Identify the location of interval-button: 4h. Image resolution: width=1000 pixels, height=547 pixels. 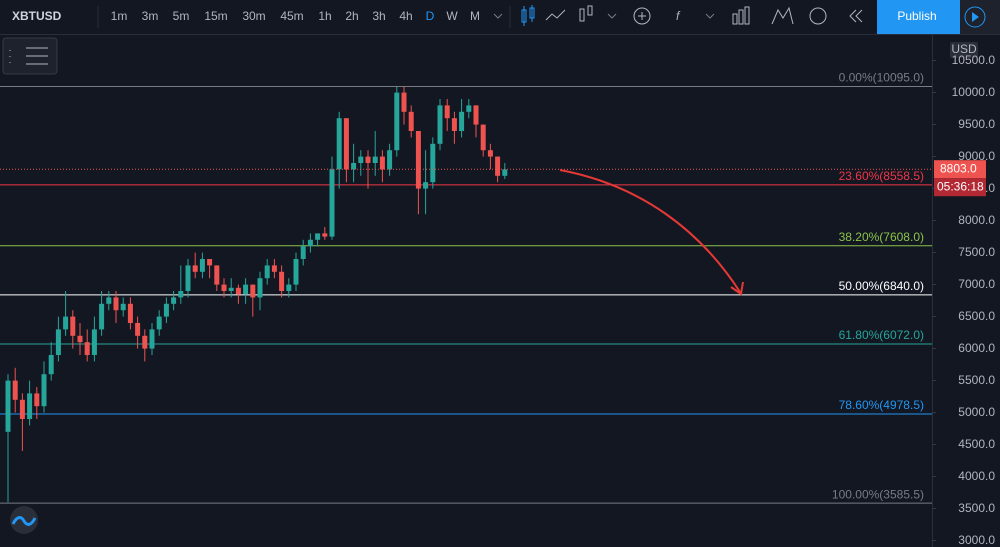
(405, 16).